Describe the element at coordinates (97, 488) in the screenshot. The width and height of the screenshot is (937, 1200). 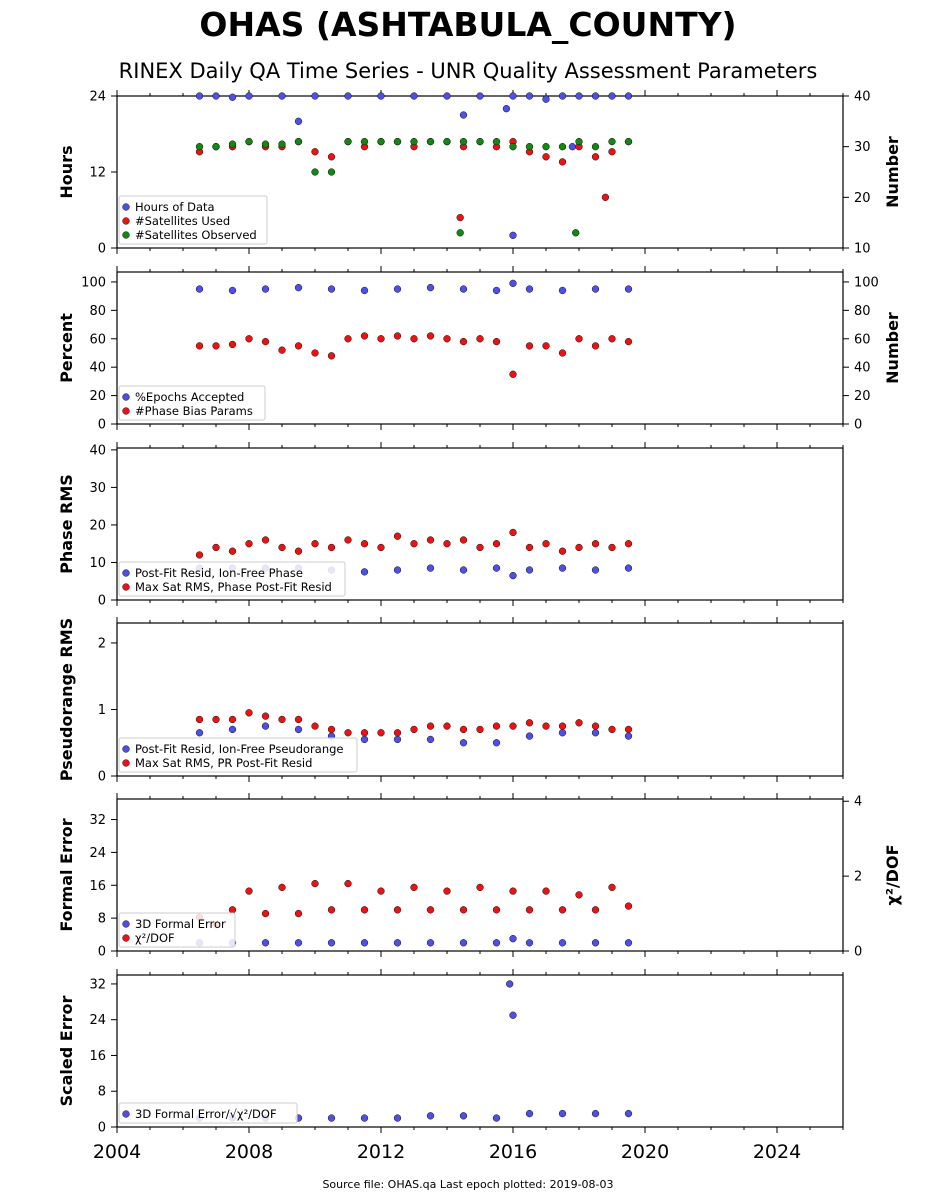
I see `y-tick-label: 30` at that location.